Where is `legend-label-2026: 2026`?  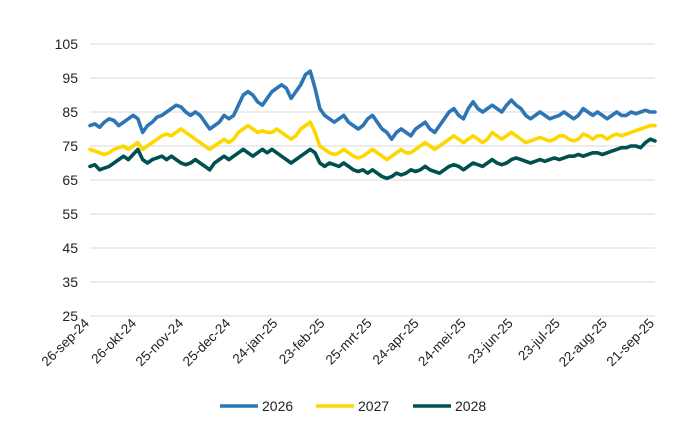
legend-label-2026: 2026 is located at coordinates (277, 406).